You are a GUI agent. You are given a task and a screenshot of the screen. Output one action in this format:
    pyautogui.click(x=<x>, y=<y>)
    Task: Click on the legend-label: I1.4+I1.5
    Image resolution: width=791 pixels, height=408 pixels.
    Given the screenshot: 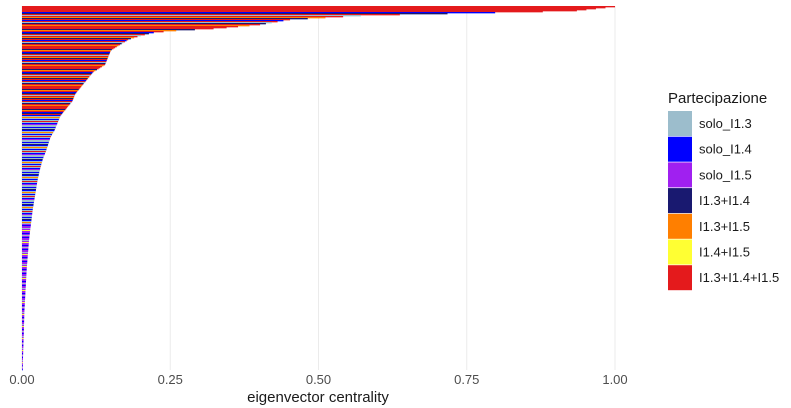 What is the action you would take?
    pyautogui.click(x=724, y=252)
    